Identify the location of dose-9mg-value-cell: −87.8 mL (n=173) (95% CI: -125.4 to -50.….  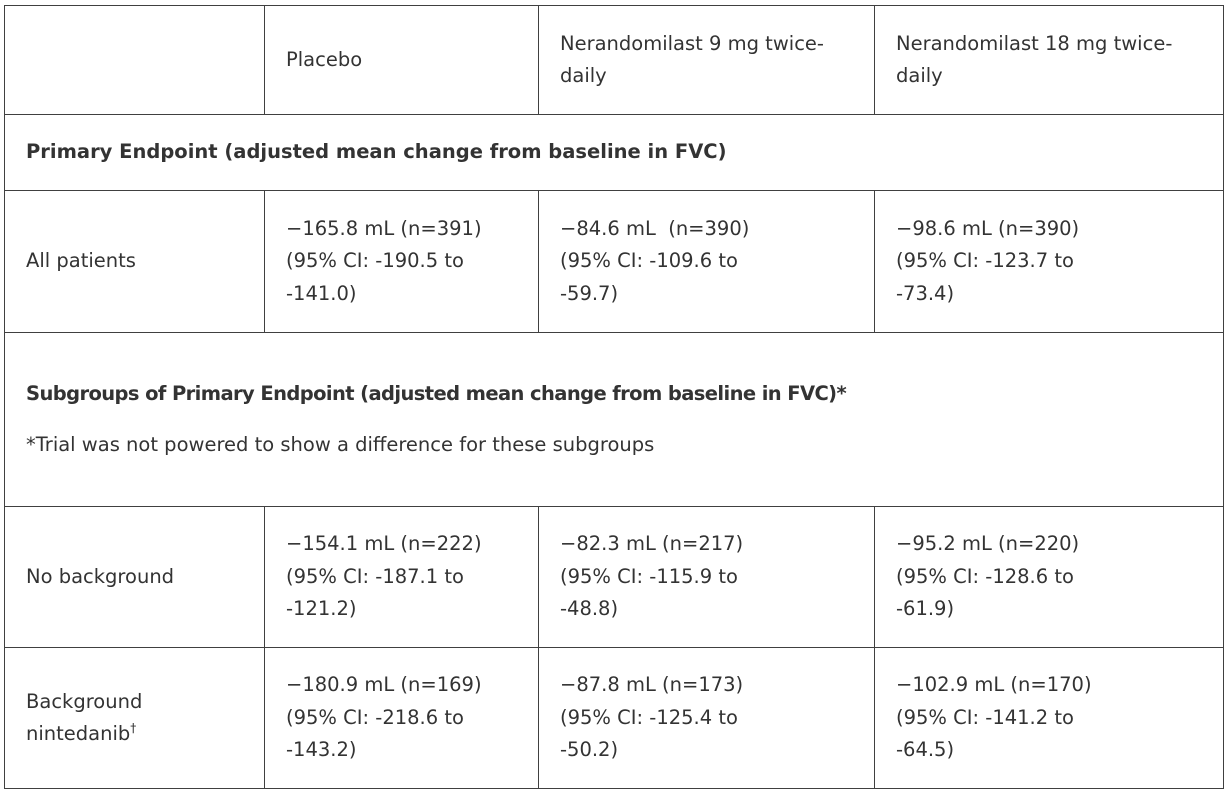
(706, 718).